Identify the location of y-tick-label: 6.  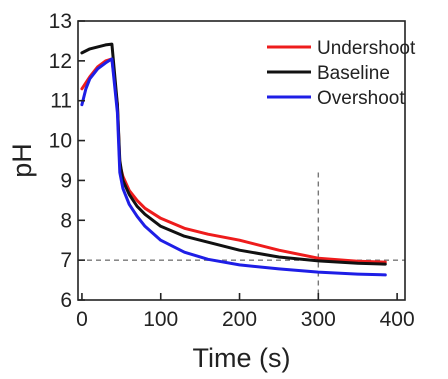
(66, 300).